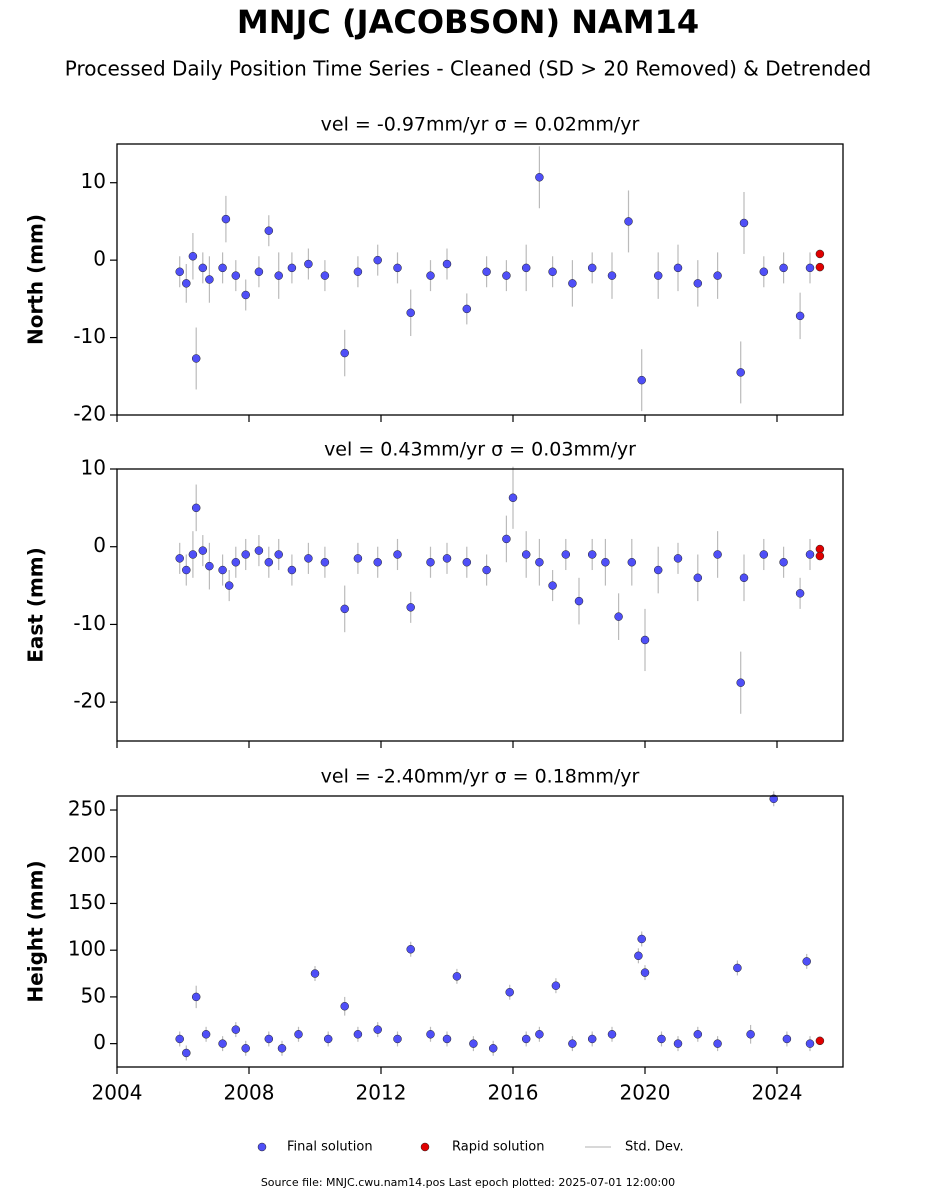 This screenshot has height=1204, width=937. What do you see at coordinates (654, 1147) in the screenshot?
I see `legend-label: Std. Dev.` at bounding box center [654, 1147].